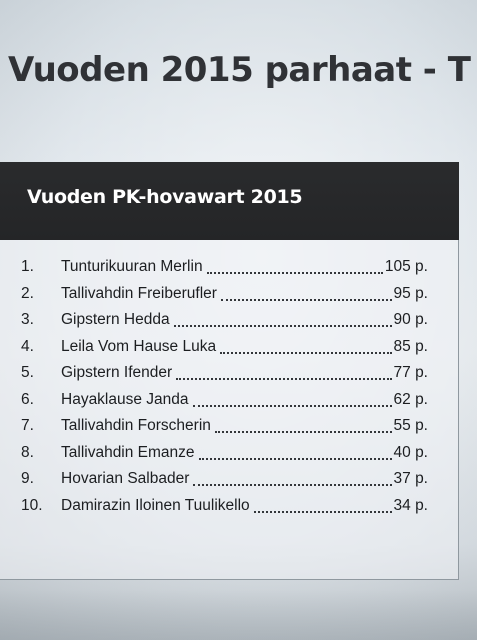 The width and height of the screenshot is (477, 640). What do you see at coordinates (230, 483) in the screenshot?
I see `ranking-row: 9. Hovarian Salbader 37 p.` at bounding box center [230, 483].